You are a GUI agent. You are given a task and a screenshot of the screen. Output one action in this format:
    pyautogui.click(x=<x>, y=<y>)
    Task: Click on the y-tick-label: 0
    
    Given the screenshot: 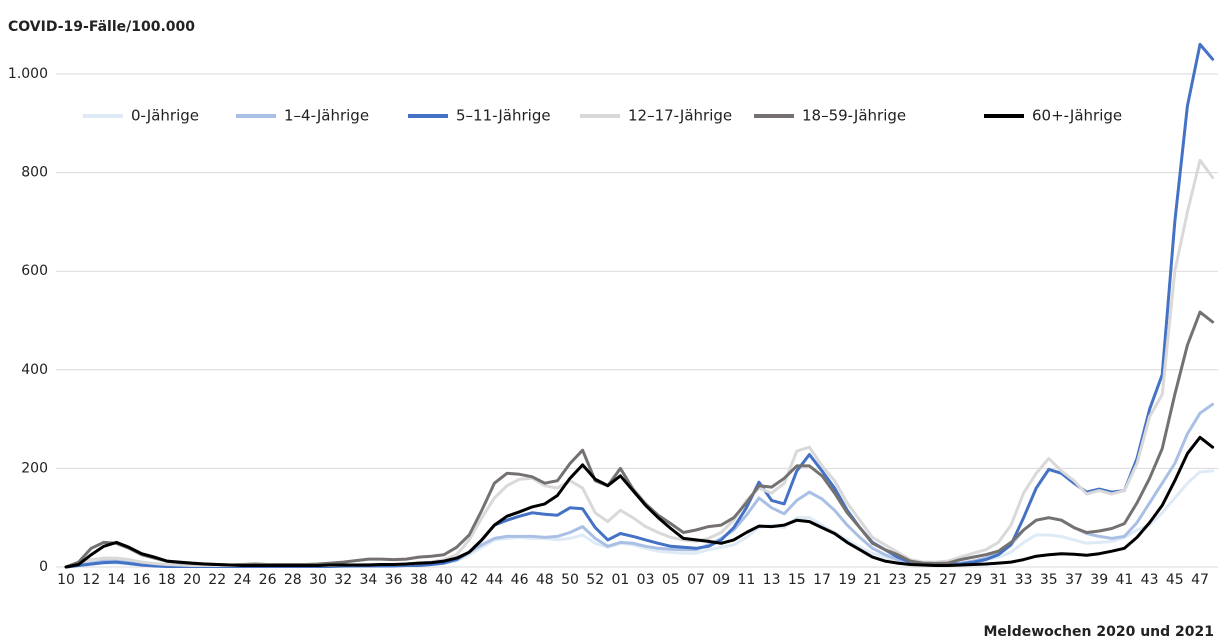 What is the action you would take?
    pyautogui.click(x=43, y=567)
    